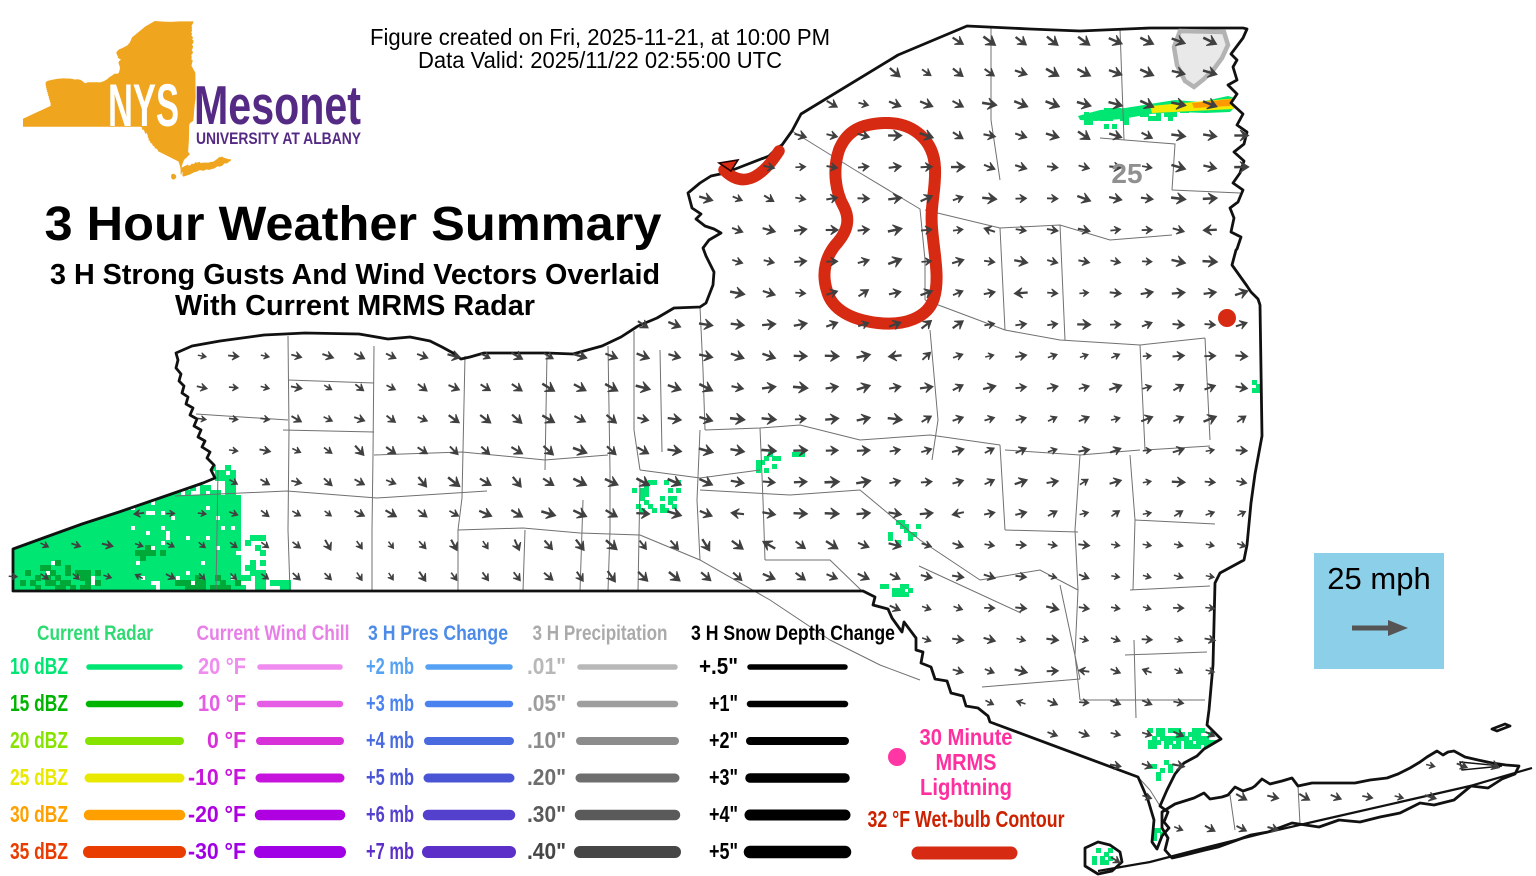 The height and width of the screenshot is (876, 1536). I want to click on svg-text: With Current MRMS Radar, so click(355, 306).